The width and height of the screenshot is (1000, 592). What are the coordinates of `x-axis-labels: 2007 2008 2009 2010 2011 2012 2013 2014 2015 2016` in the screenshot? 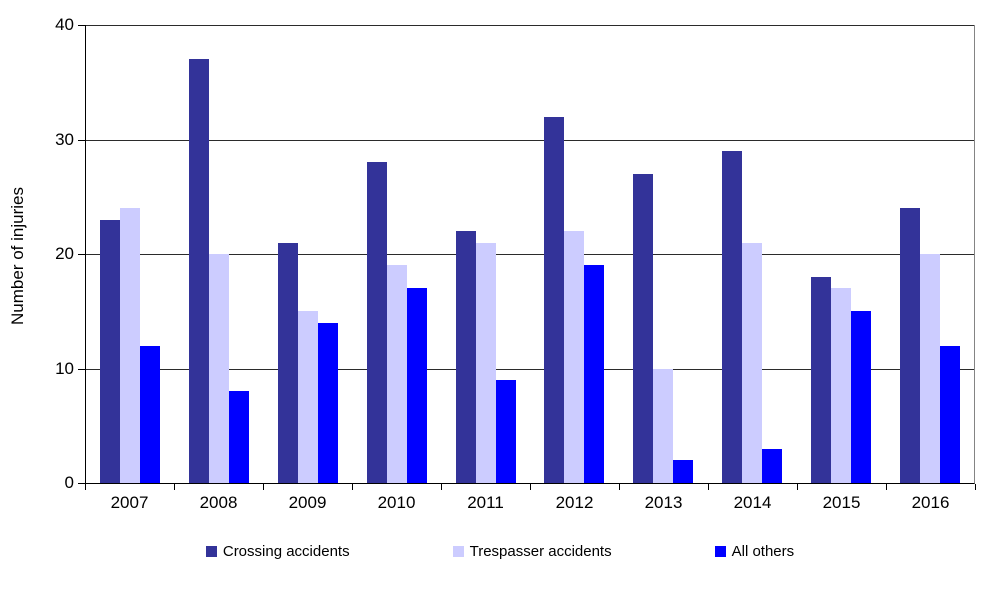 It's located at (530, 503).